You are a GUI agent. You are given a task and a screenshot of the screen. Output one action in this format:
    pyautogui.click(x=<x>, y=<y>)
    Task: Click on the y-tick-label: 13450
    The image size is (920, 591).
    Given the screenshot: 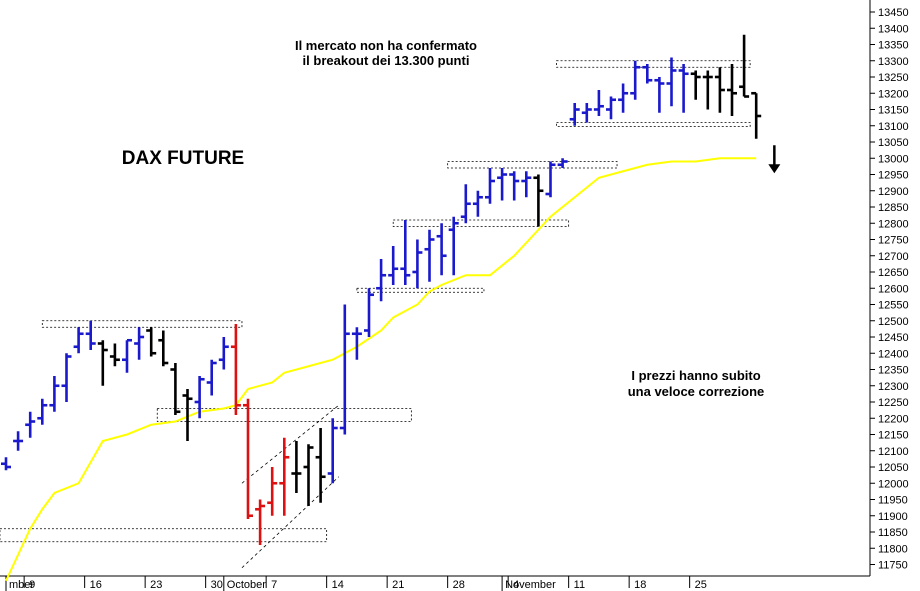 What is the action you would take?
    pyautogui.click(x=893, y=13)
    